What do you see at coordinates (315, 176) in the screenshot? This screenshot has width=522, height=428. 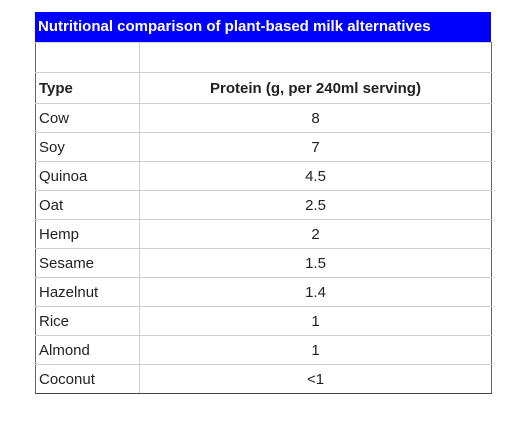 I see `protein-cell: 4.5` at bounding box center [315, 176].